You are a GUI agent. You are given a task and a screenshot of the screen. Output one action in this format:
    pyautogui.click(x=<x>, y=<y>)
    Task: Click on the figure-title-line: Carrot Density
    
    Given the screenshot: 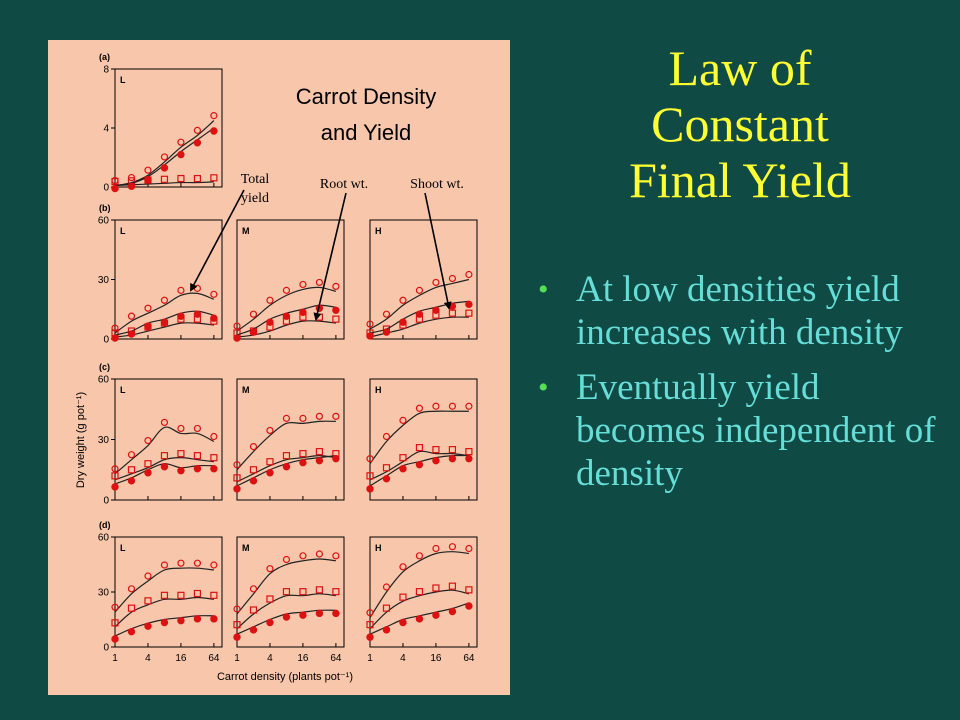 What is the action you would take?
    pyautogui.click(x=366, y=96)
    